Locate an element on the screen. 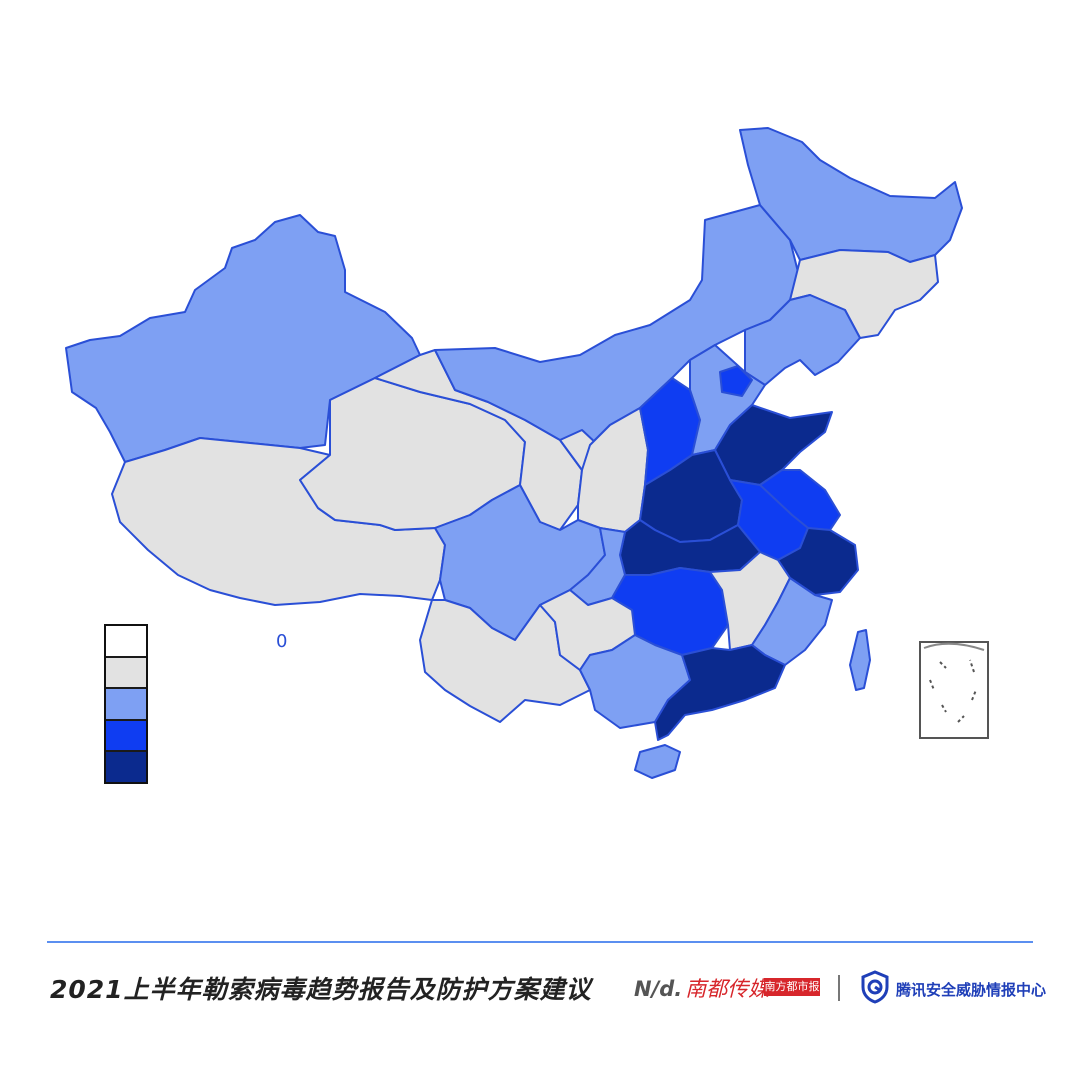 The image size is (1080, 1077). nanfang-dushibao-badge: 南方都市报 is located at coordinates (792, 987).